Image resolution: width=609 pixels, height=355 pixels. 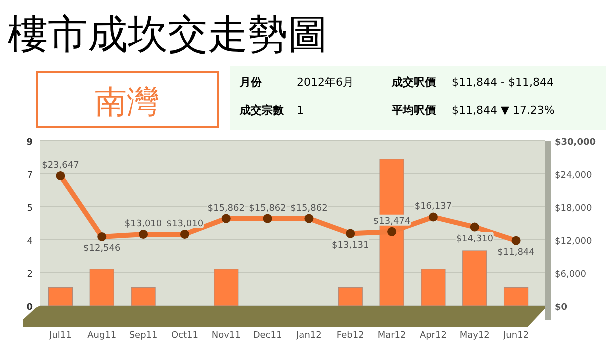 I want to click on x-tick-label: May12, so click(x=475, y=336).